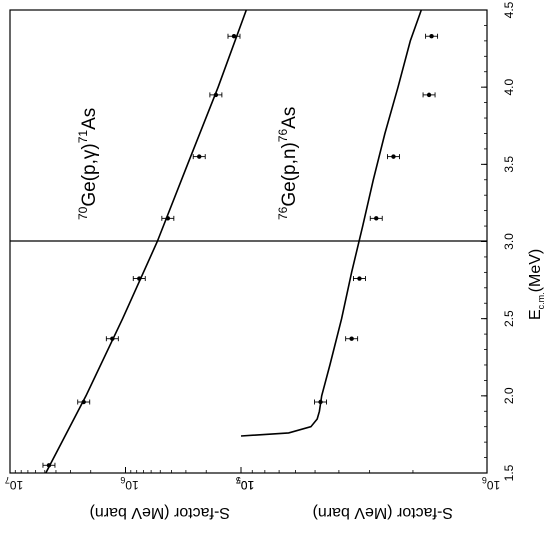 This screenshot has width=559, height=542. What do you see at coordinates (509, 9) in the screenshot?
I see `energy-tick-label: 4.5` at bounding box center [509, 9].